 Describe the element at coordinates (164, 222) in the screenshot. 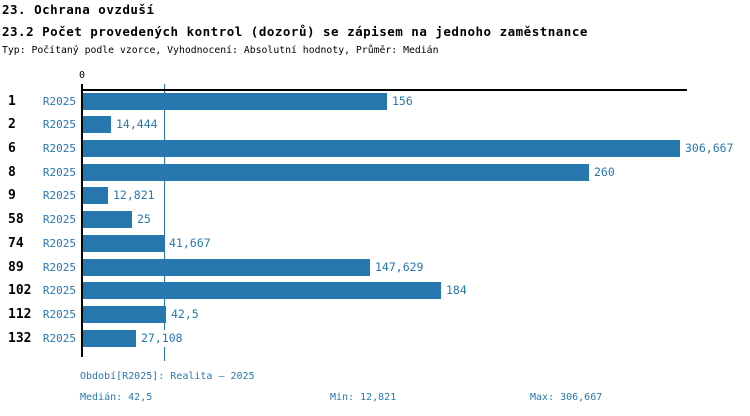

I see `median-line` at that location.